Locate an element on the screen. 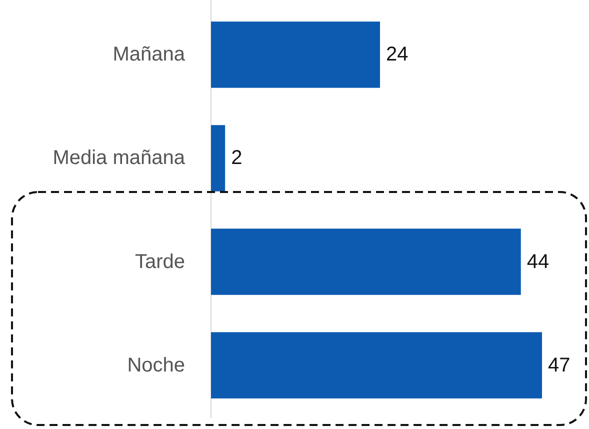 The image size is (589, 429). data-label: 24 is located at coordinates (397, 55).